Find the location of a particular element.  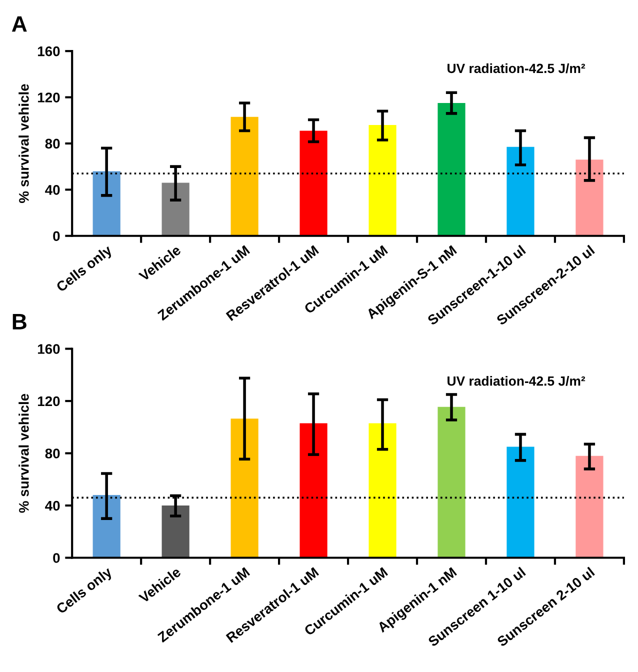

chart-title: A is located at coordinates (19, 24).